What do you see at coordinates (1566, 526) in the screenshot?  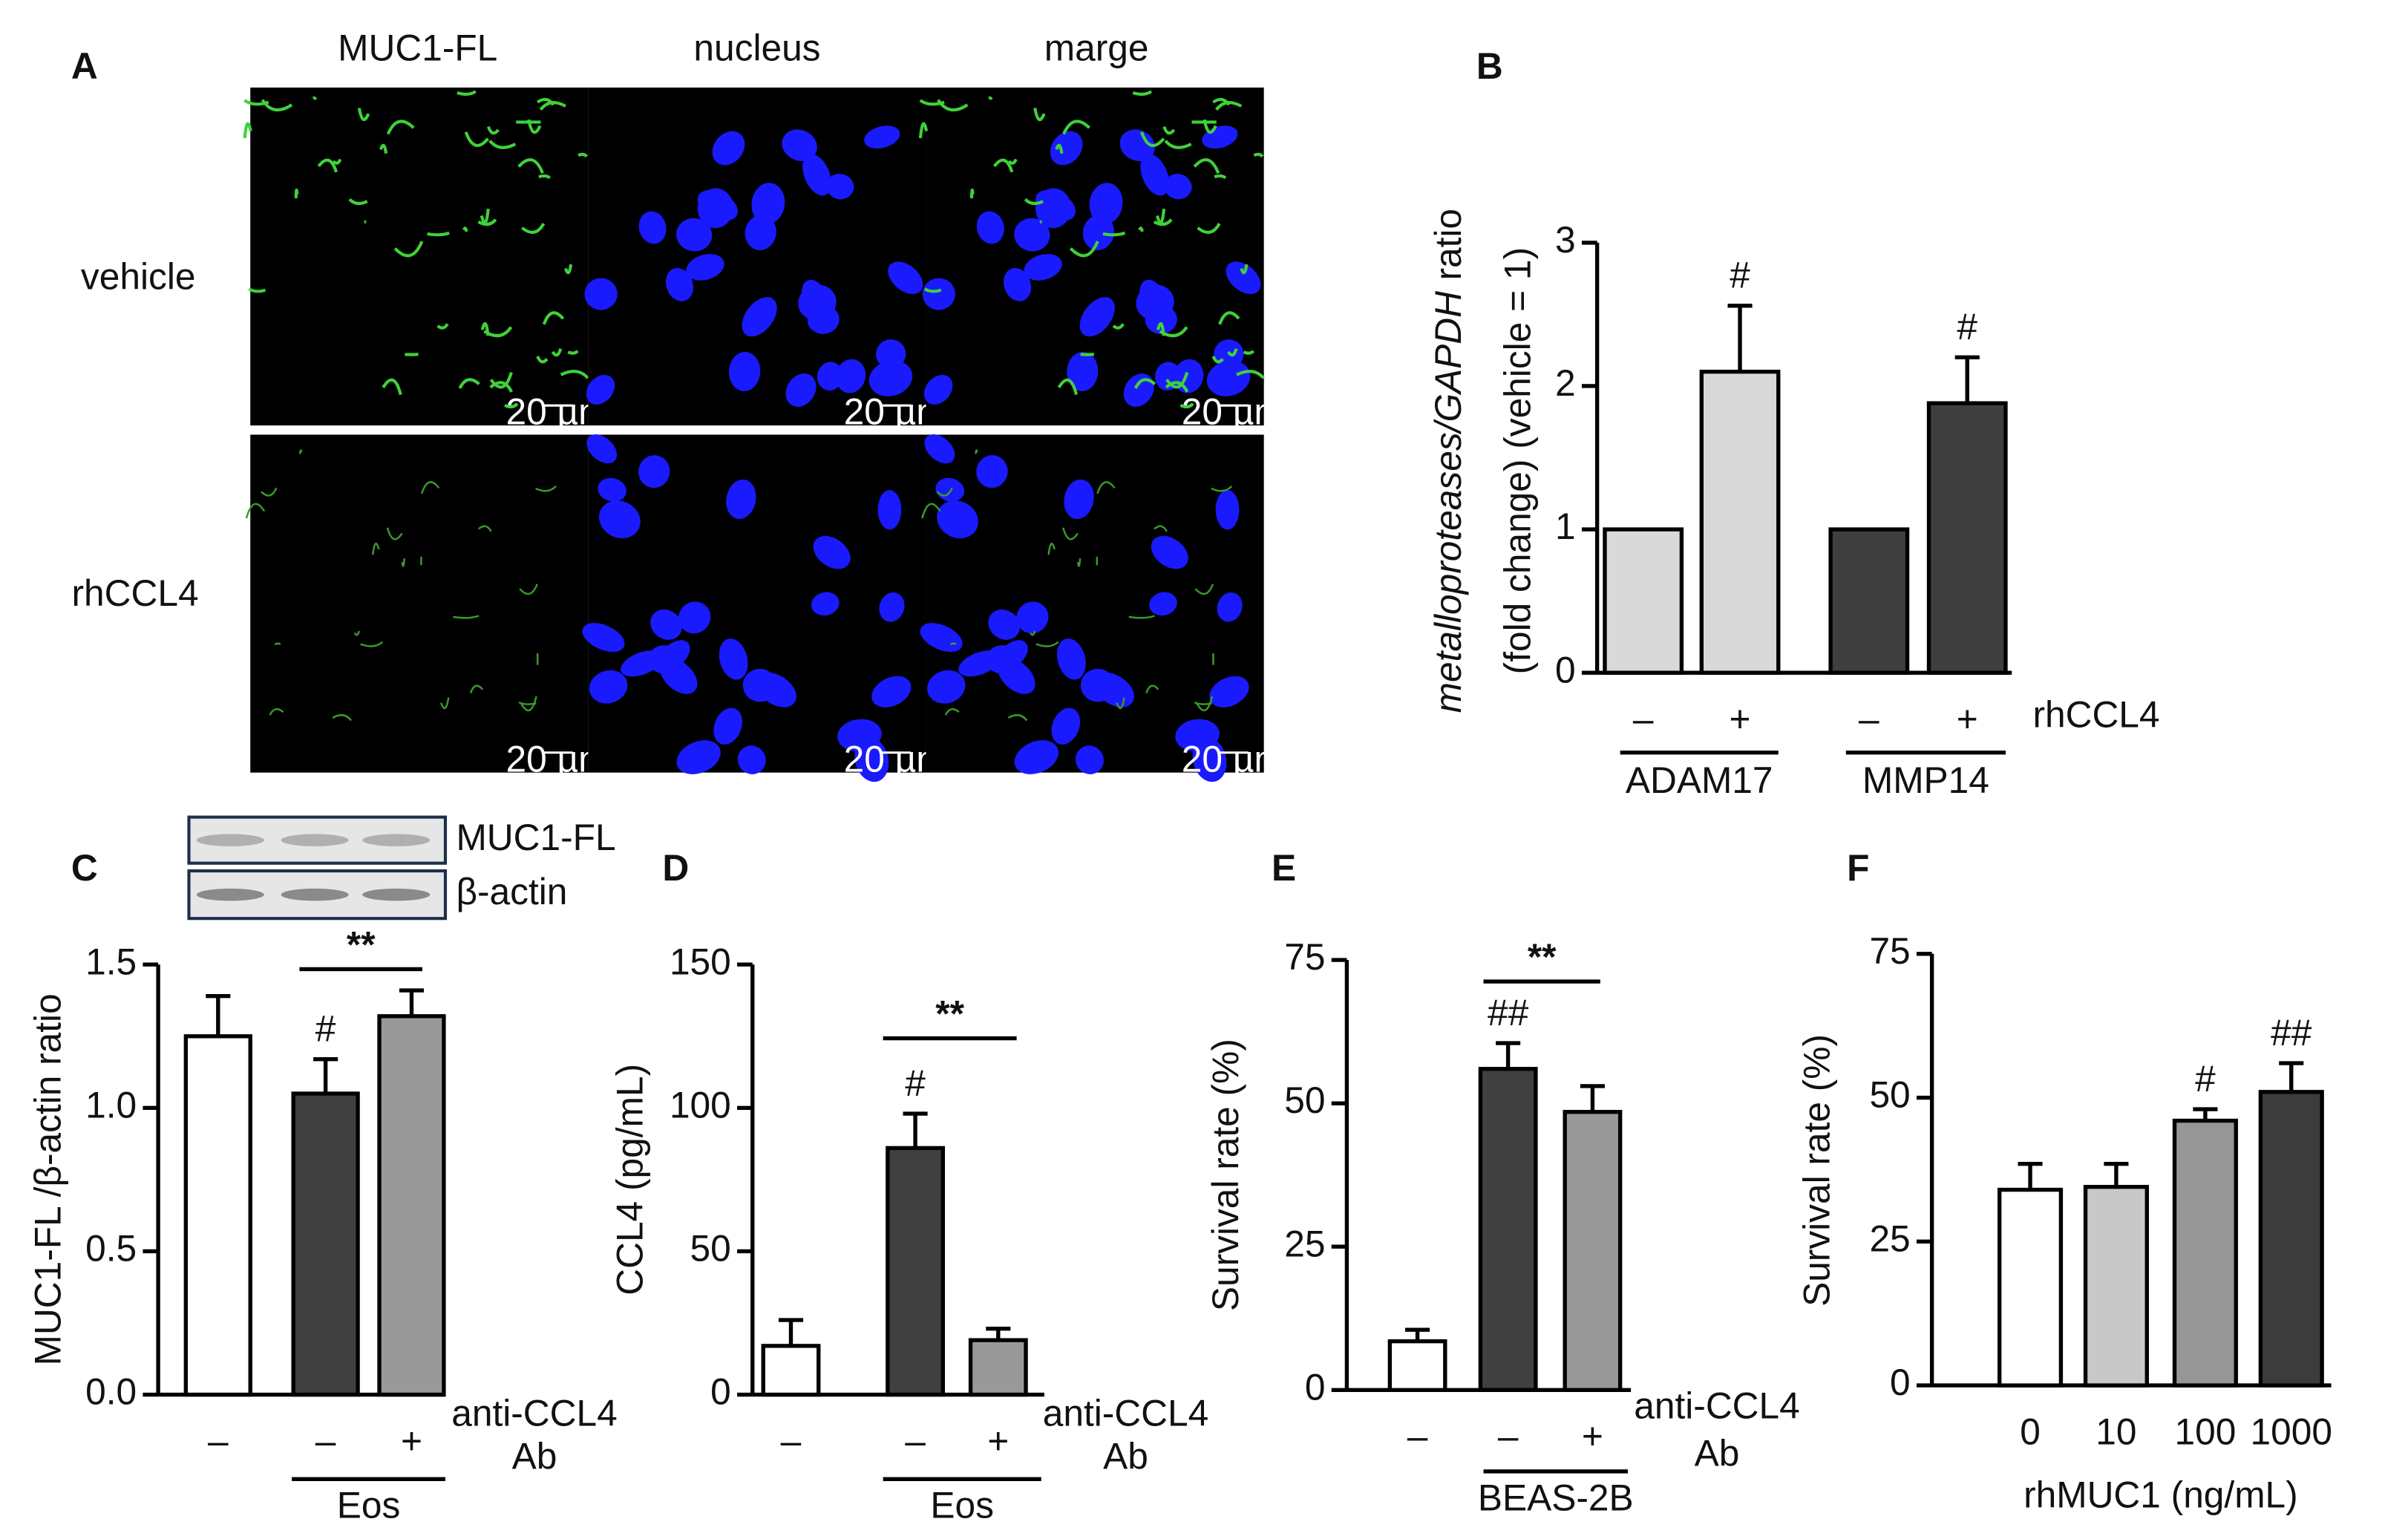 I see `y-tick-label: 1` at bounding box center [1566, 526].